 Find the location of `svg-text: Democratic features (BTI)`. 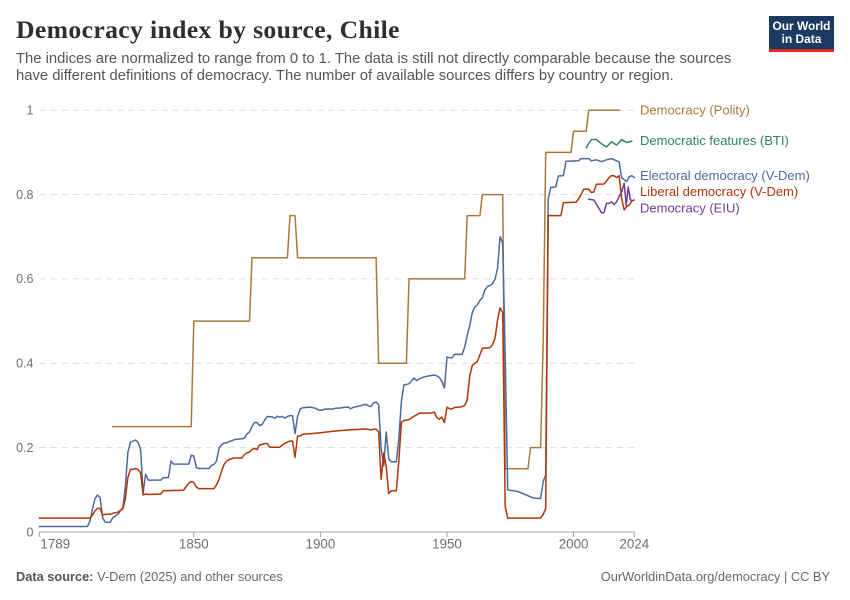

svg-text: Democratic features (BTI) is located at coordinates (714, 140).